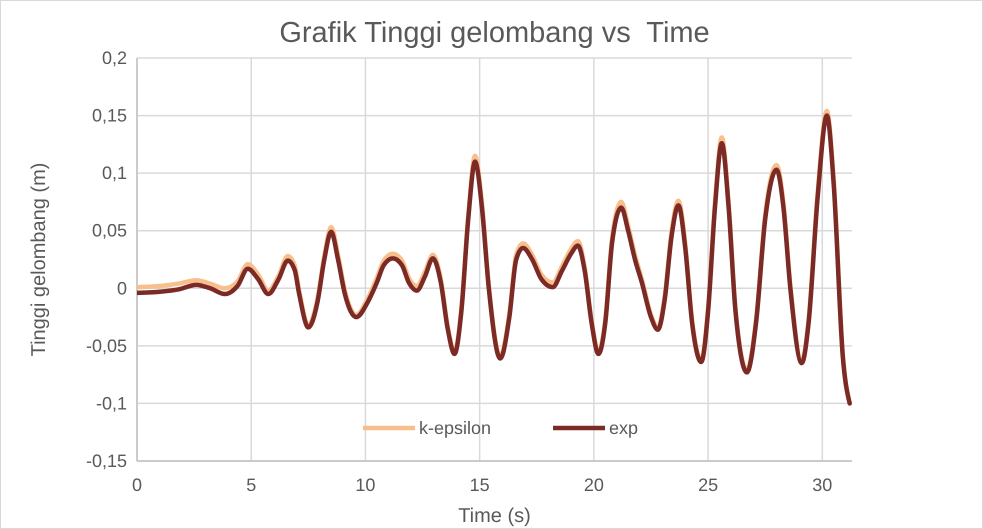 This screenshot has height=529, width=983. I want to click on x-tick-label: 0, so click(137, 485).